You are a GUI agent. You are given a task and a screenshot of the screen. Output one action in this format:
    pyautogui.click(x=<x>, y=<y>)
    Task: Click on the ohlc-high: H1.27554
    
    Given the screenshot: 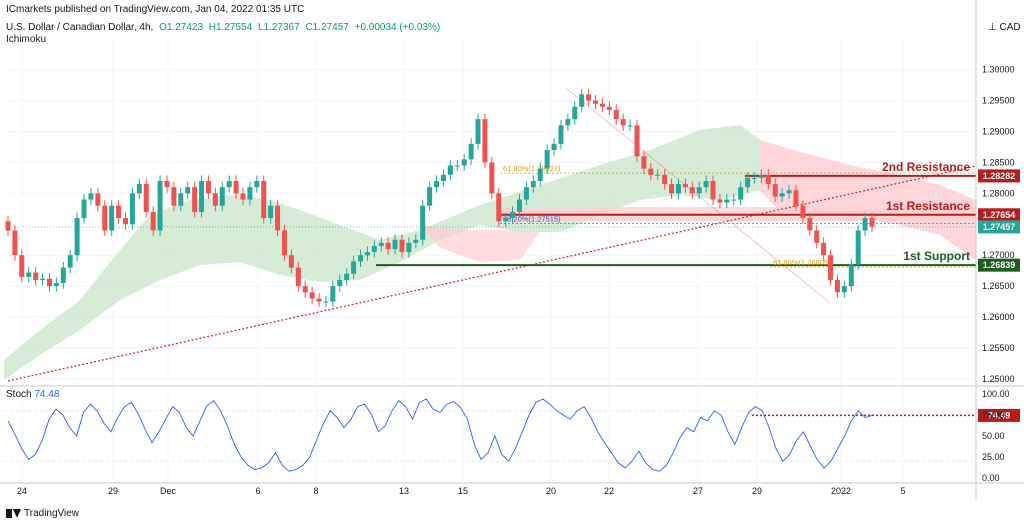 What is the action you would take?
    pyautogui.click(x=230, y=27)
    